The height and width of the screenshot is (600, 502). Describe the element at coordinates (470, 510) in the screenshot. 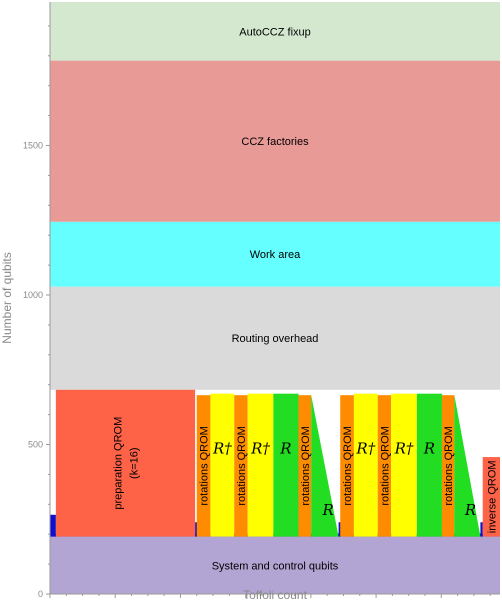

I see `segment-label-g4: R` at that location.